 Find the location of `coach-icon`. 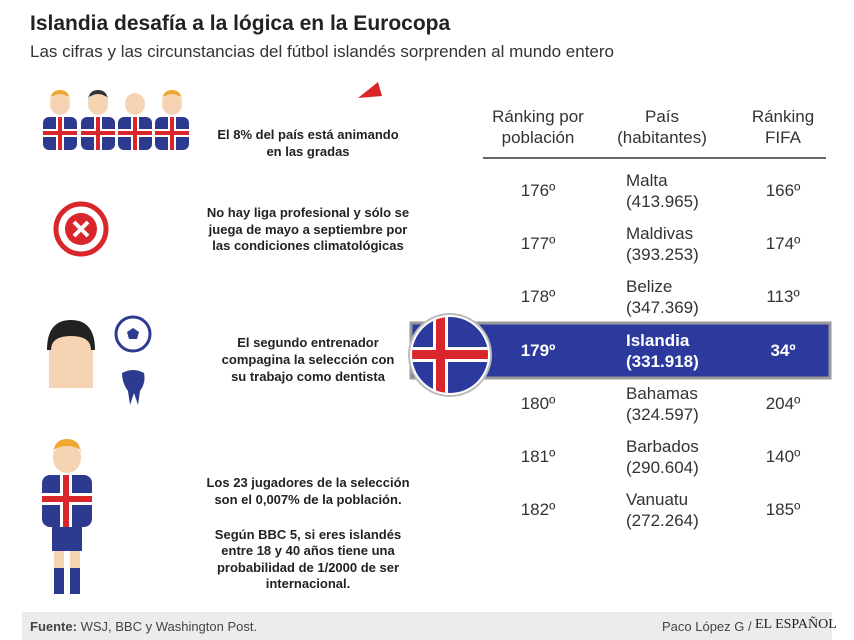

coach-icon is located at coordinates (99, 360).